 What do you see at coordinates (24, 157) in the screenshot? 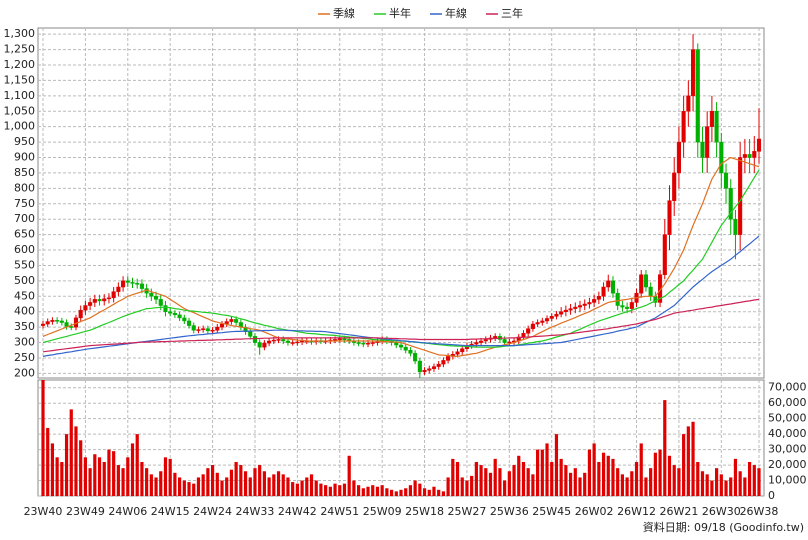
I see `y-tick-label: 900` at bounding box center [24, 157].